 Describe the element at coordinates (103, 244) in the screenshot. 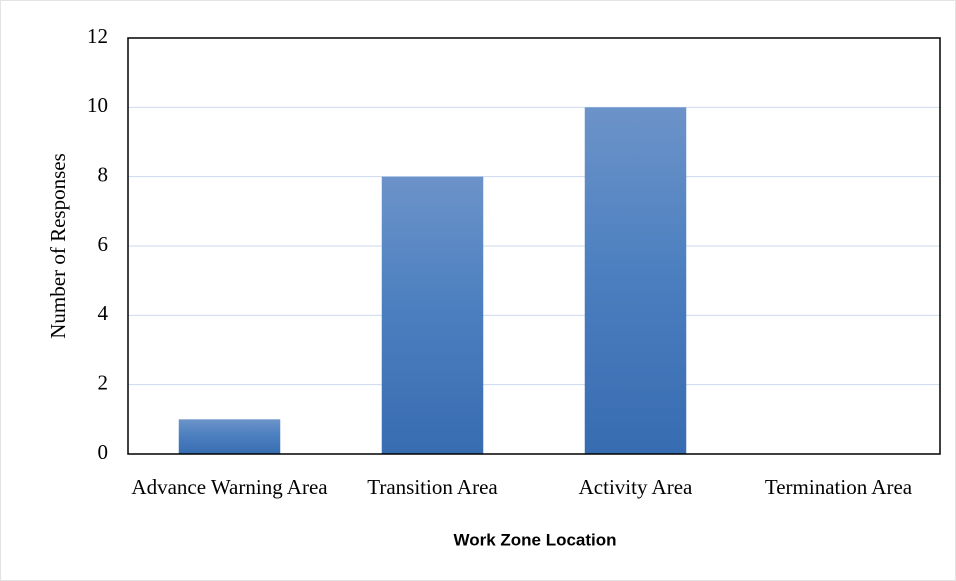

I see `y-tick-label: 6` at that location.